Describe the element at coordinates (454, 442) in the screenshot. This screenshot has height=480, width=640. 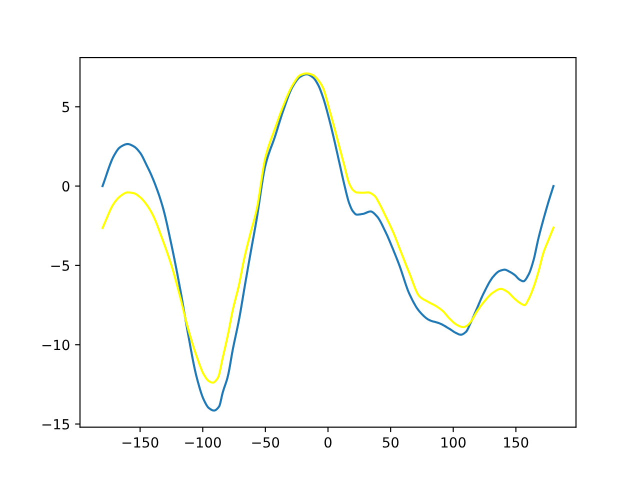
I see `x-tick-label: 100` at that location.